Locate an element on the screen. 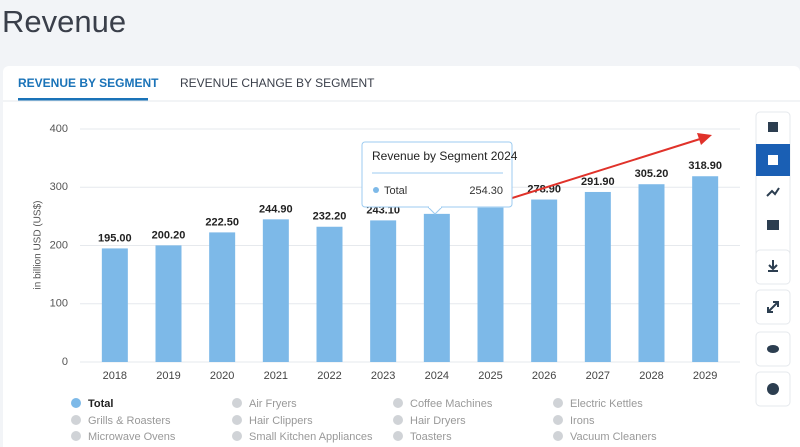 This screenshot has width=800, height=447. y-axis-label: in billion USD (US$) is located at coordinates (38, 245).